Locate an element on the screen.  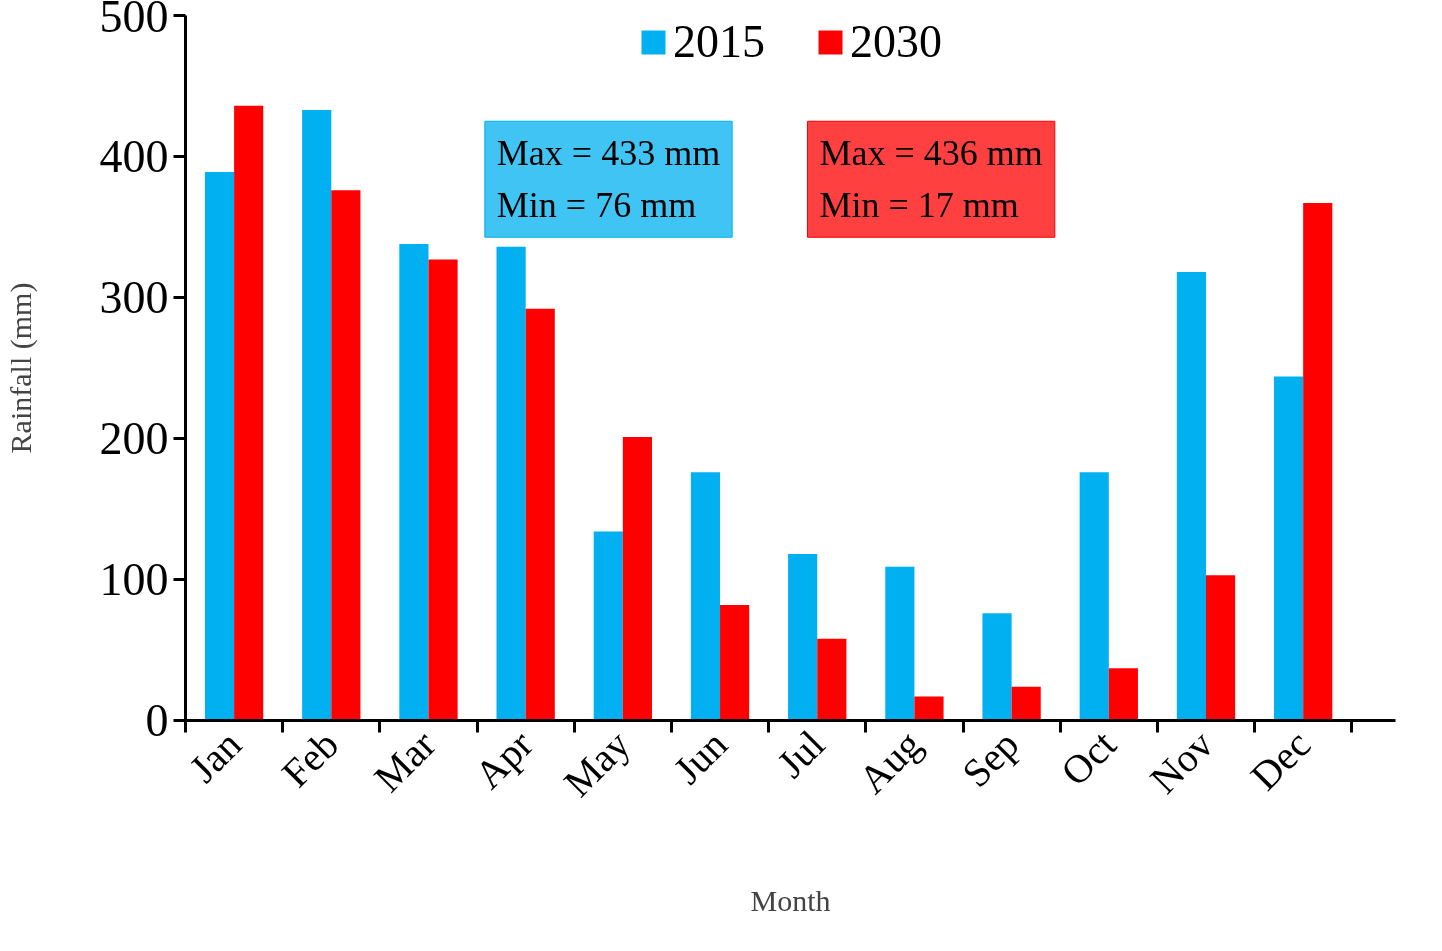
x-tick-label: Aug is located at coordinates (890, 762).